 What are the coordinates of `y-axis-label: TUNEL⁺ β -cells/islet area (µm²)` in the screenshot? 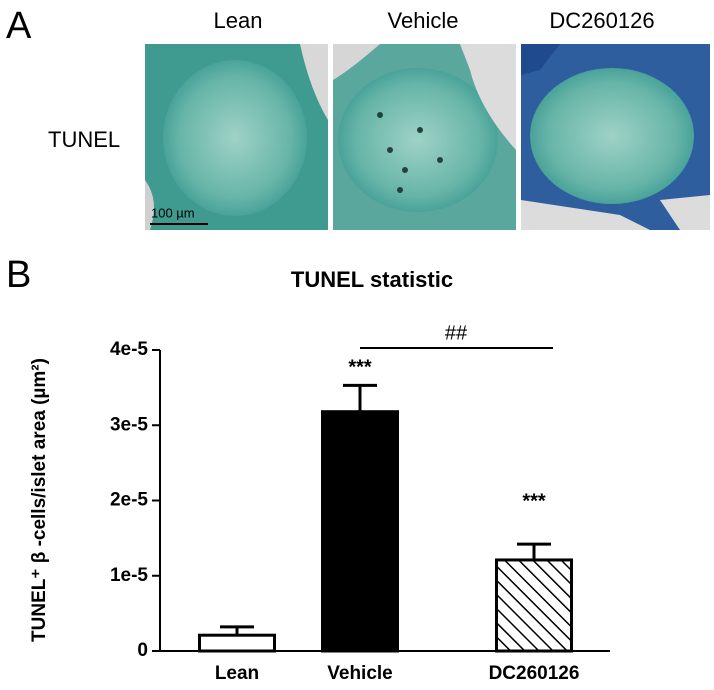 It's located at (39, 500).